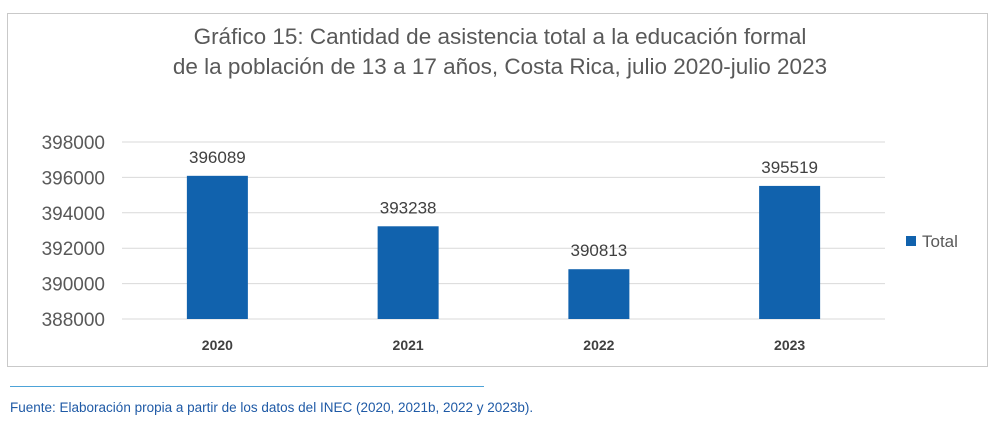 Image resolution: width=1000 pixels, height=427 pixels. I want to click on data-label: 393238, so click(408, 207).